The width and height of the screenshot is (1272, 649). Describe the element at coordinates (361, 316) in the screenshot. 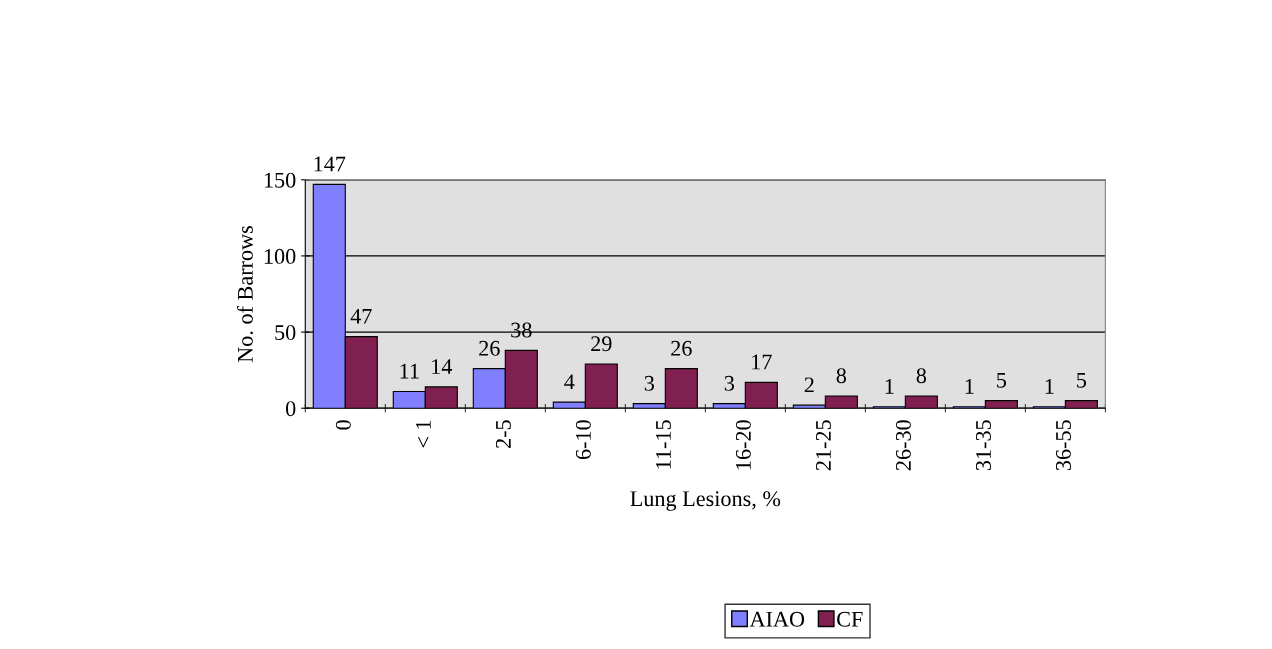

I see `data-label: 47` at that location.